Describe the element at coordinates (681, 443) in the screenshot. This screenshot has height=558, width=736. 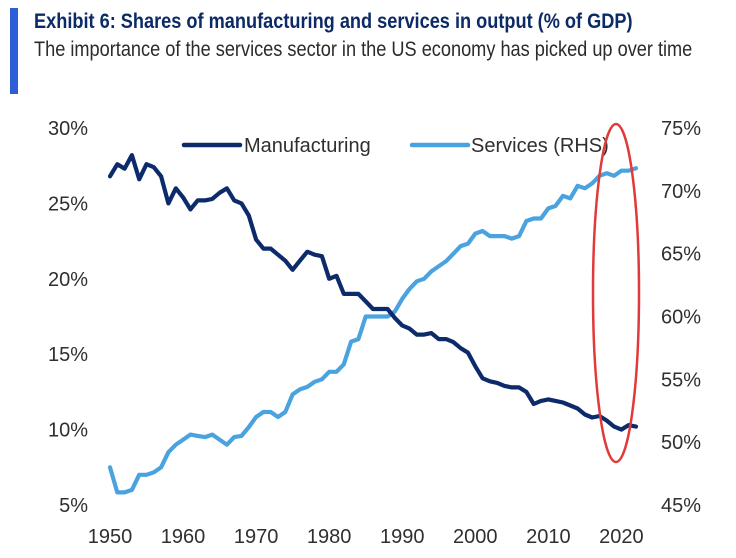
I see `y-right-tick-label: 50%` at that location.